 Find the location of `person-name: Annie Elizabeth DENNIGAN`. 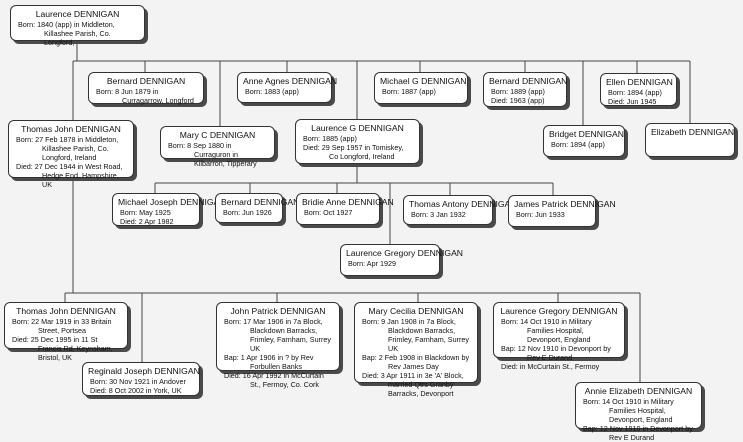

person-name: Annie Elizabeth DENNIGAN is located at coordinates (638, 391).